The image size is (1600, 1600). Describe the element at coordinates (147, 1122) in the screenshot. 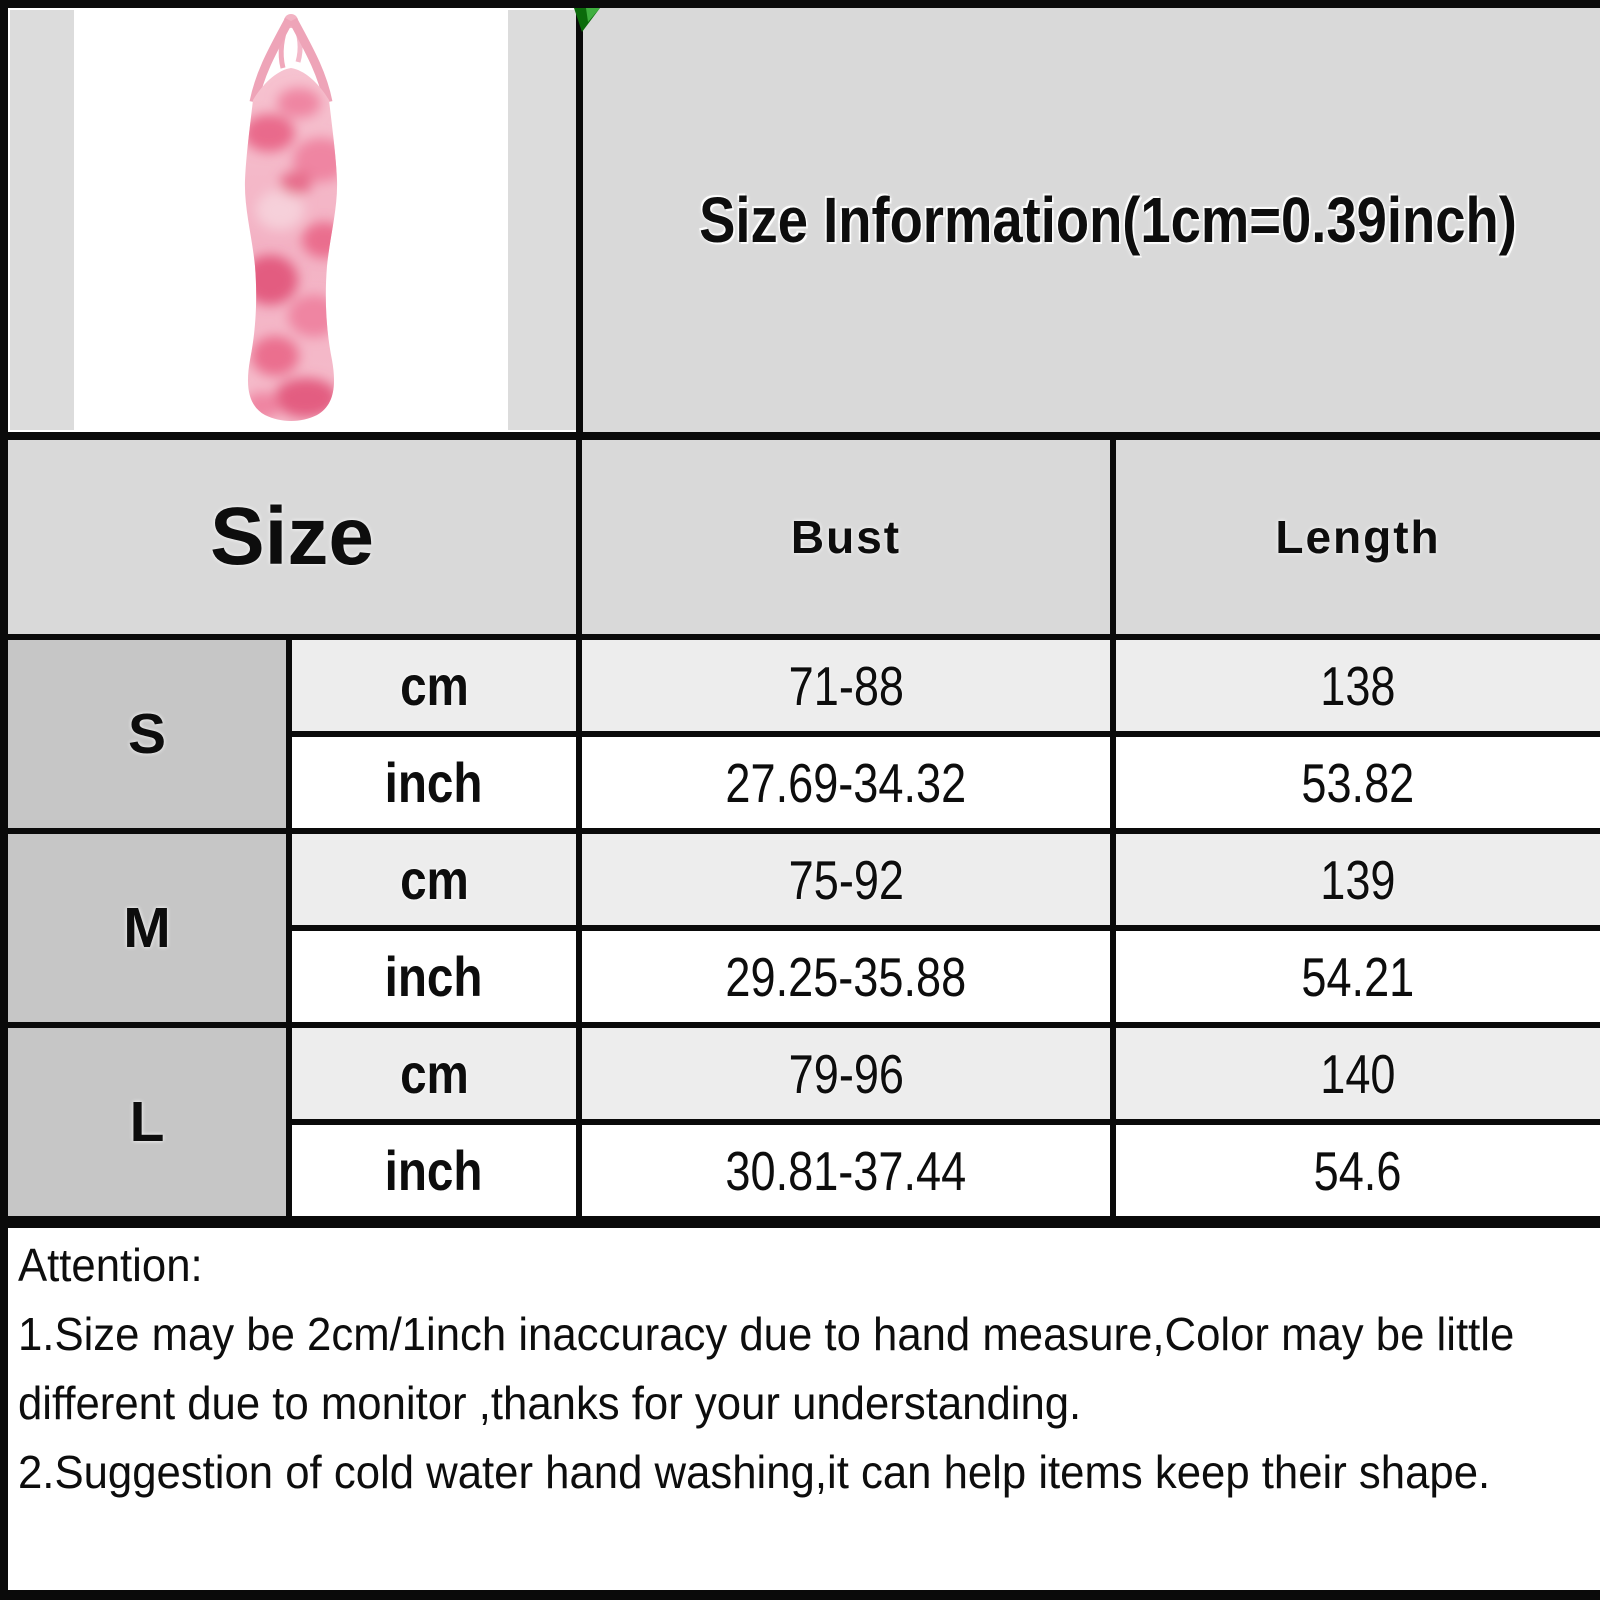

I see `size-label-l: L` at that location.